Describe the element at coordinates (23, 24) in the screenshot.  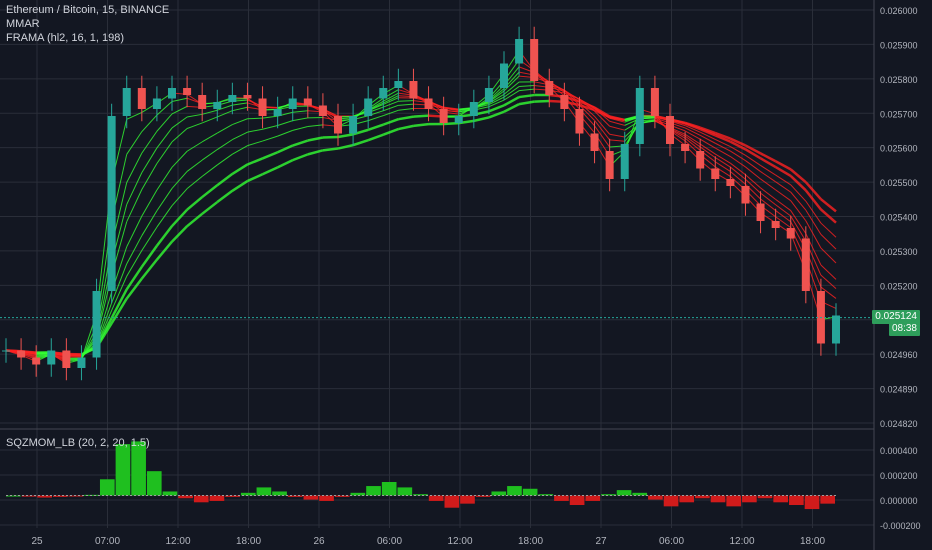
I see `indicator-mmar-label: MMAR` at that location.